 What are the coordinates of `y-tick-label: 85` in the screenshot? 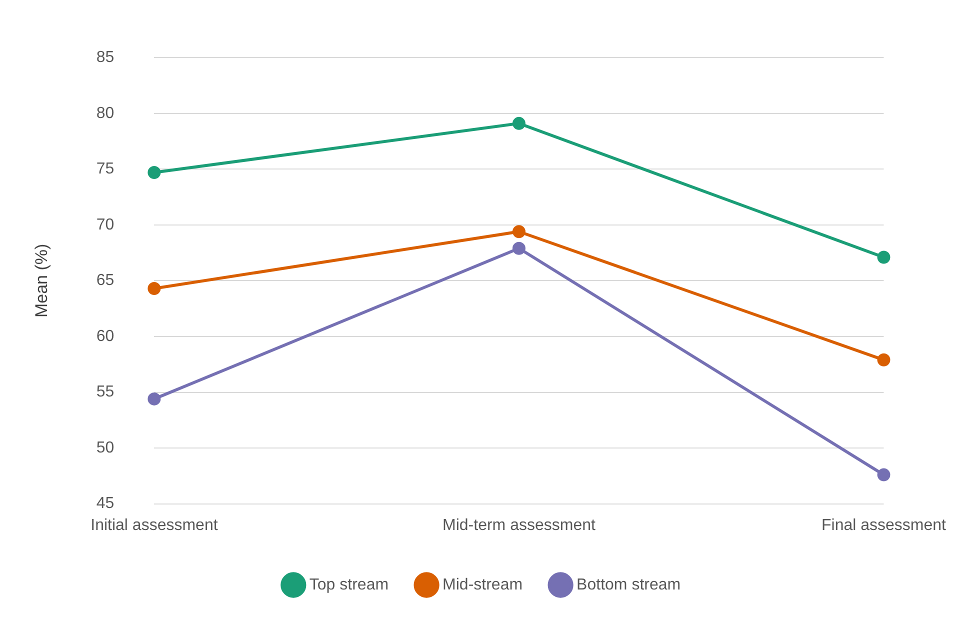 It's located at (105, 57).